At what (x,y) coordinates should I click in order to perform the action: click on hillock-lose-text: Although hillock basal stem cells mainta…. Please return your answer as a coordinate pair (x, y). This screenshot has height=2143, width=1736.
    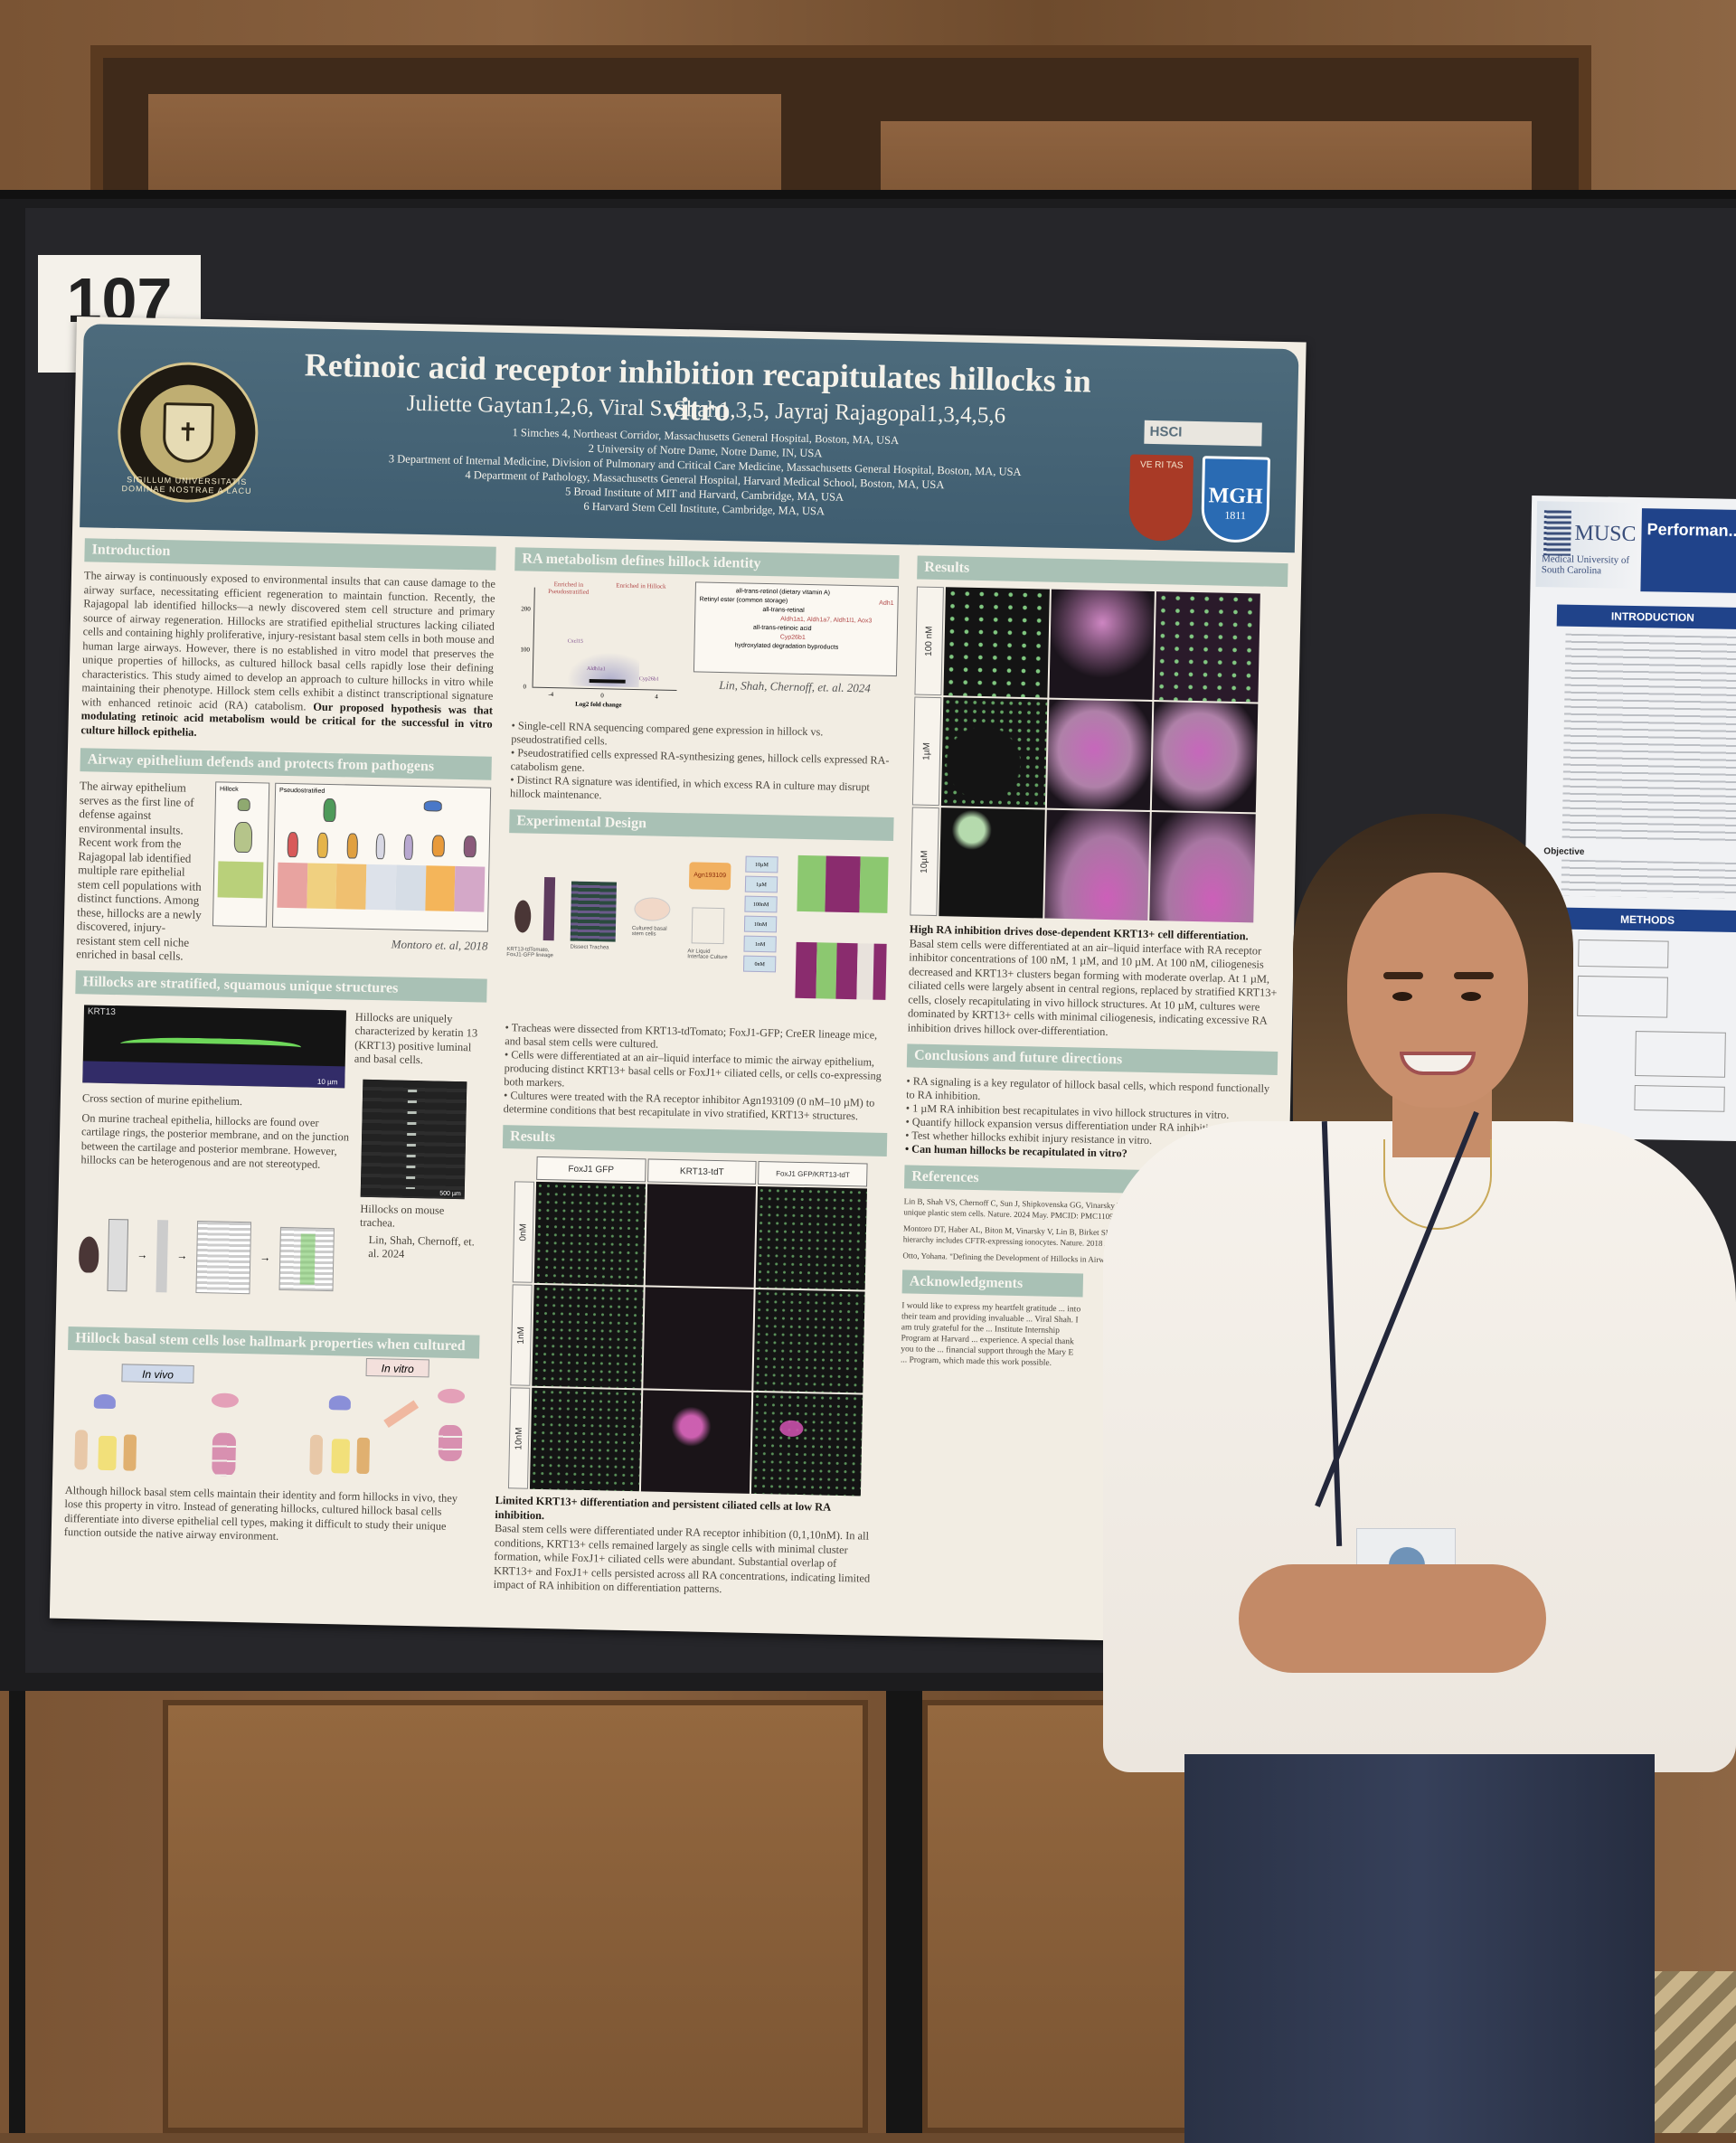
    Looking at the image, I should click on (260, 1513).